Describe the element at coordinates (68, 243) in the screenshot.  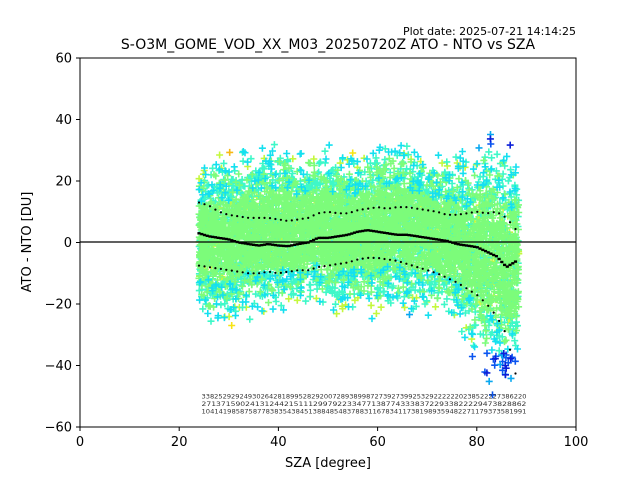
I see `y-tick-label: 0` at that location.